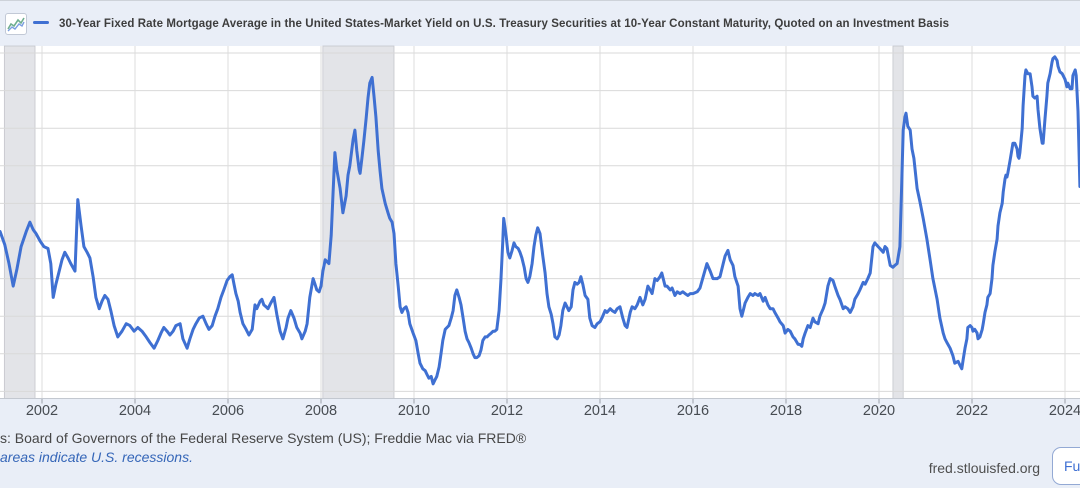 The image size is (1080, 488). Describe the element at coordinates (228, 411) in the screenshot. I see `x-axis-tick-label: 2006` at that location.